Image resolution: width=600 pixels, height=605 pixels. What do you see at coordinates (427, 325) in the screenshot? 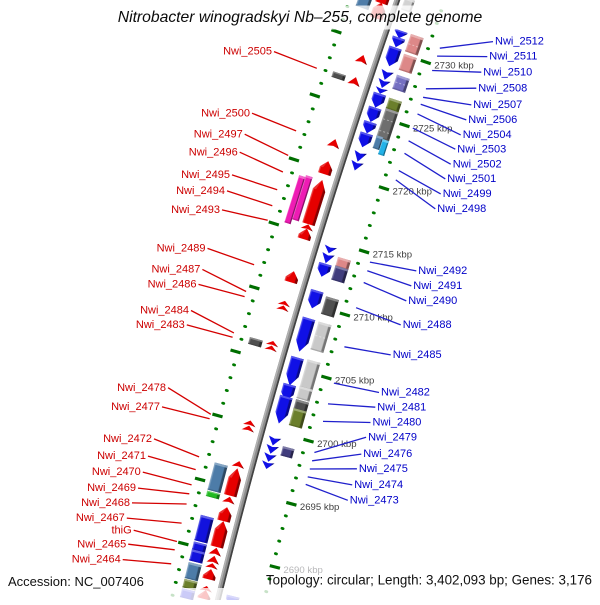
I see `svg-text: Nwi_2488` at bounding box center [427, 325].